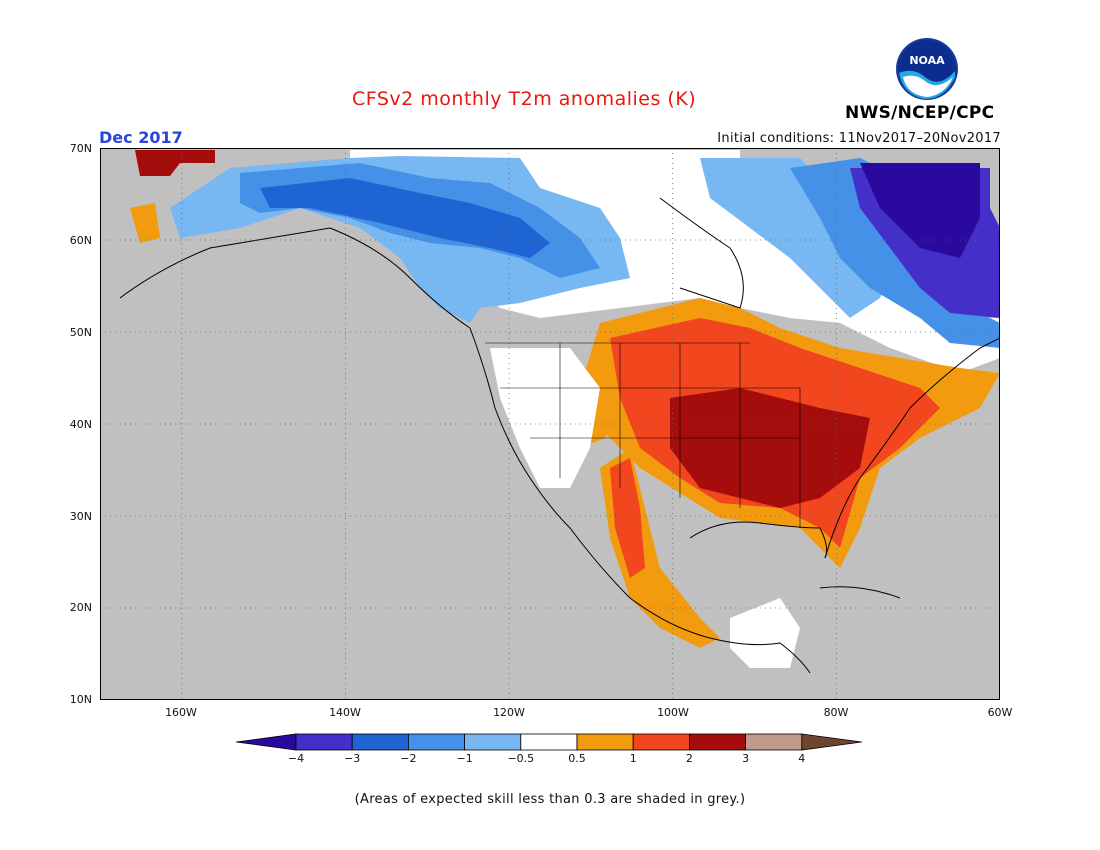 The height and width of the screenshot is (850, 1100). What do you see at coordinates (80, 607) in the screenshot?
I see `lat-label: 20N` at bounding box center [80, 607].